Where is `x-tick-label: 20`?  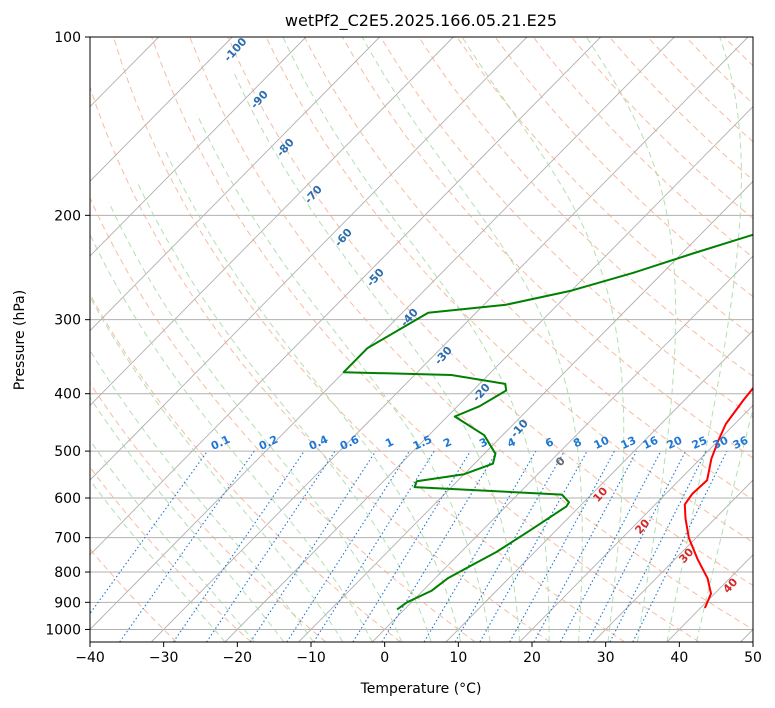
x-tick-label: 20 is located at coordinates (532, 658).